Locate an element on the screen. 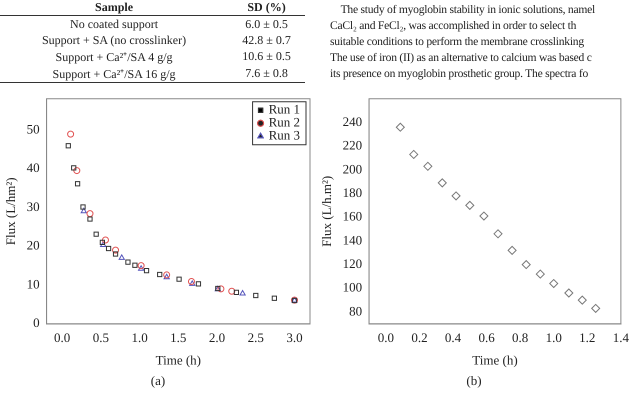  y-tick-label: 120 is located at coordinates (352, 264).